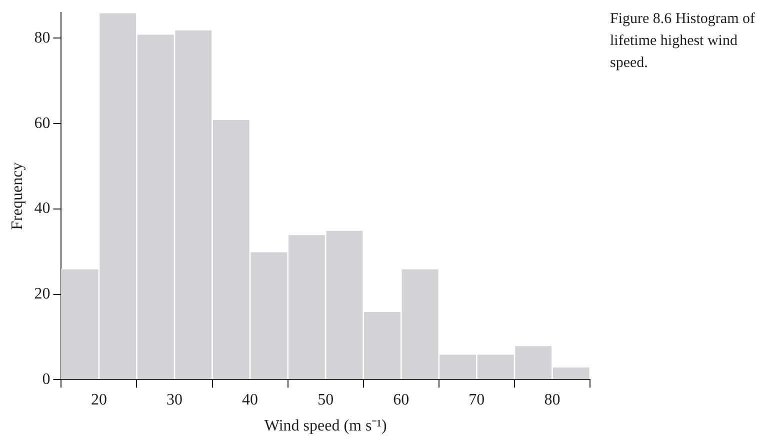 The height and width of the screenshot is (444, 764). What do you see at coordinates (476, 399) in the screenshot?
I see `x-tick-label: 70` at bounding box center [476, 399].